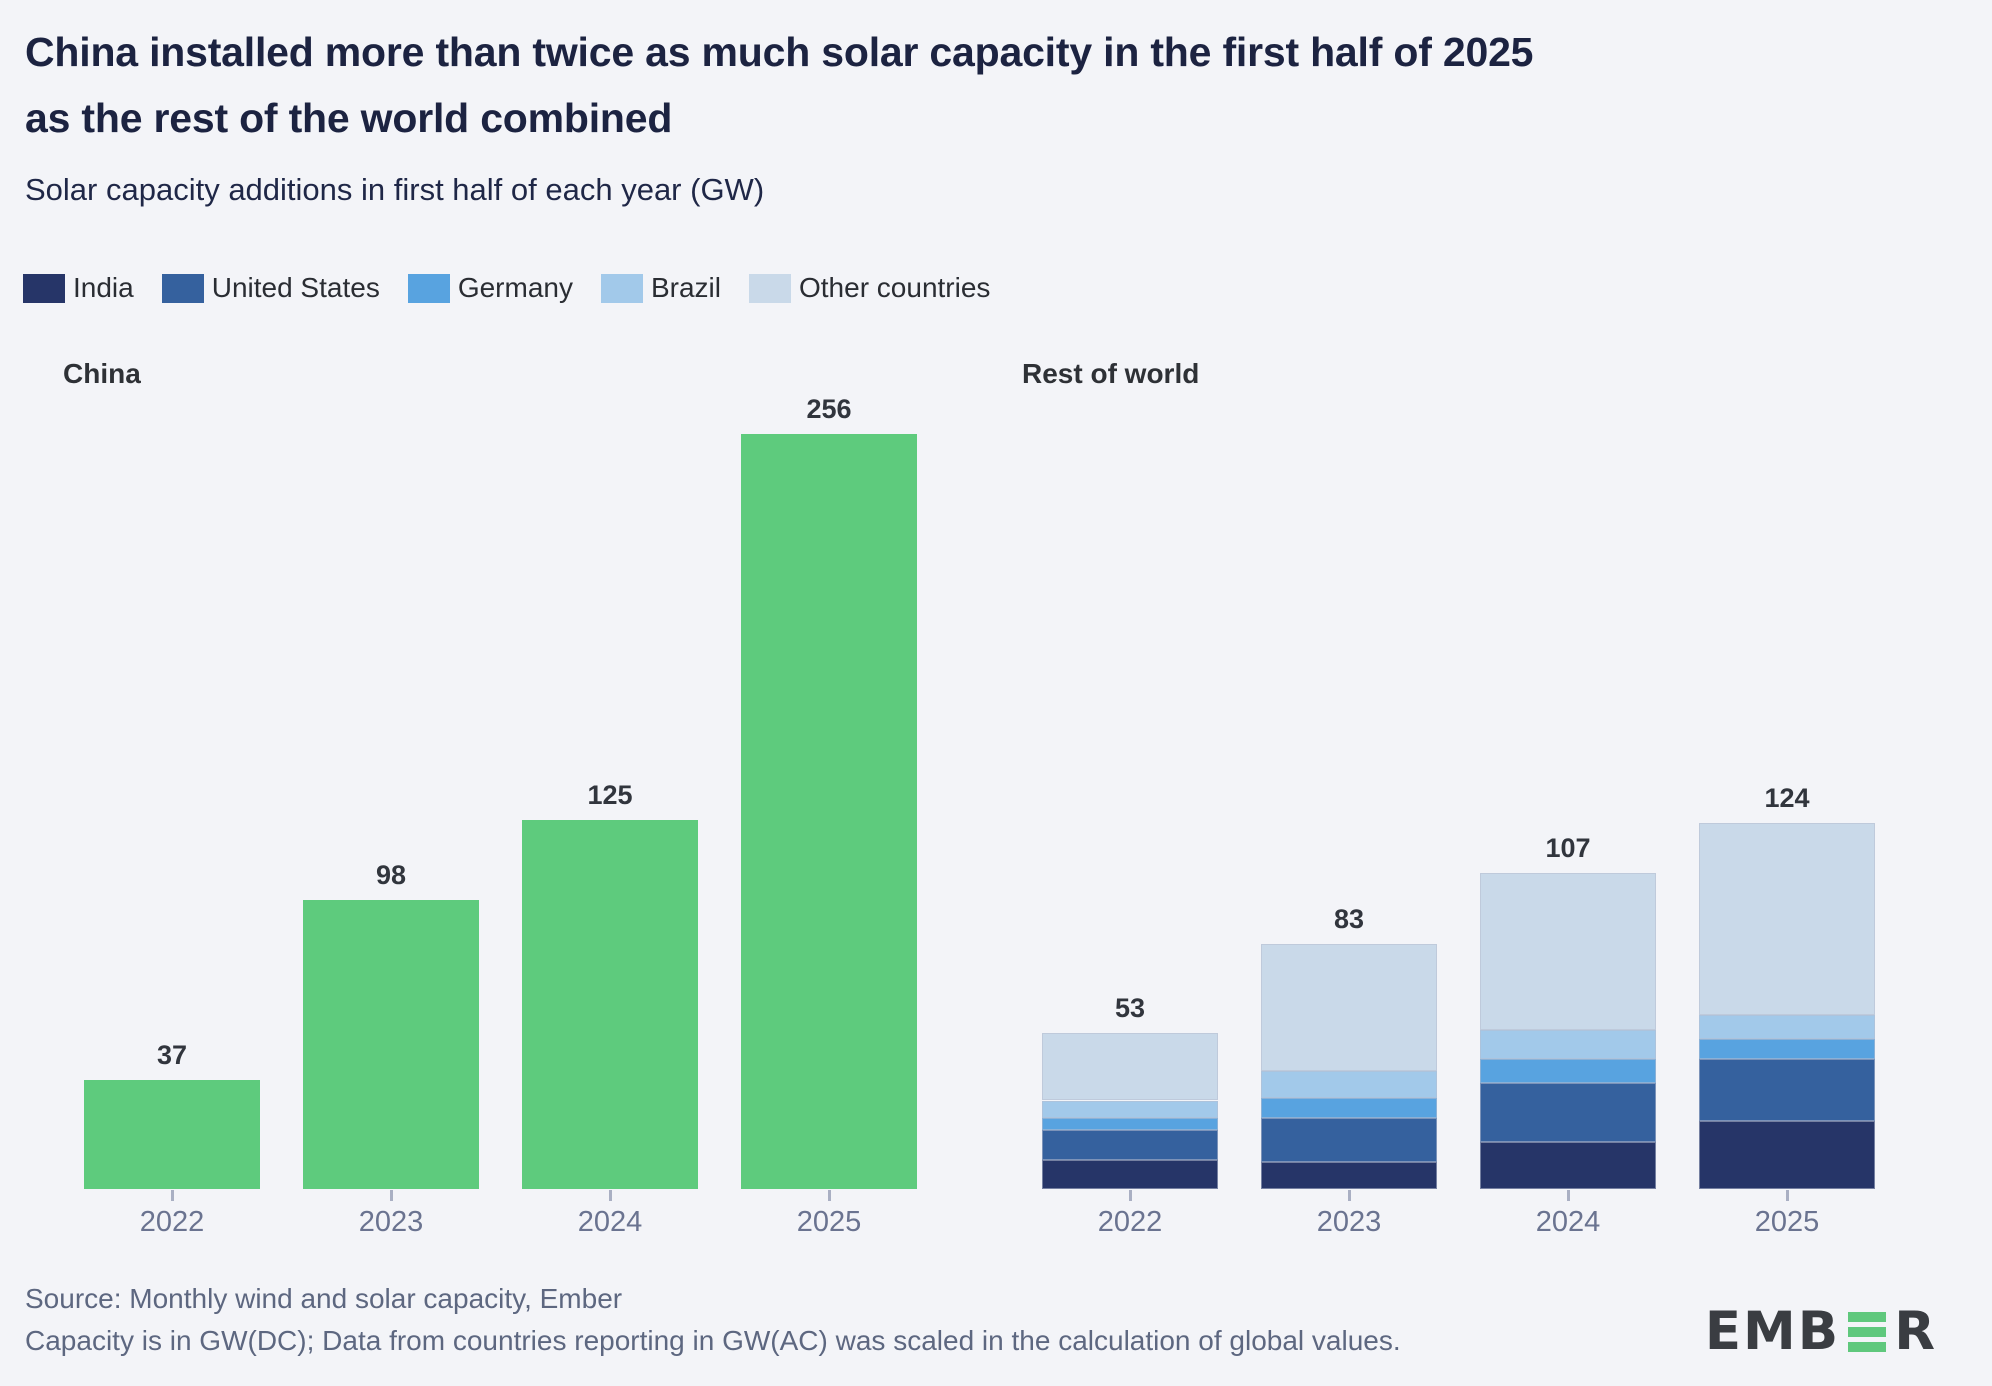 Image resolution: width=1992 pixels, height=1386 pixels. Describe the element at coordinates (1568, 1195) in the screenshot. I see `axis-tick-rest-of-world-2024` at that location.